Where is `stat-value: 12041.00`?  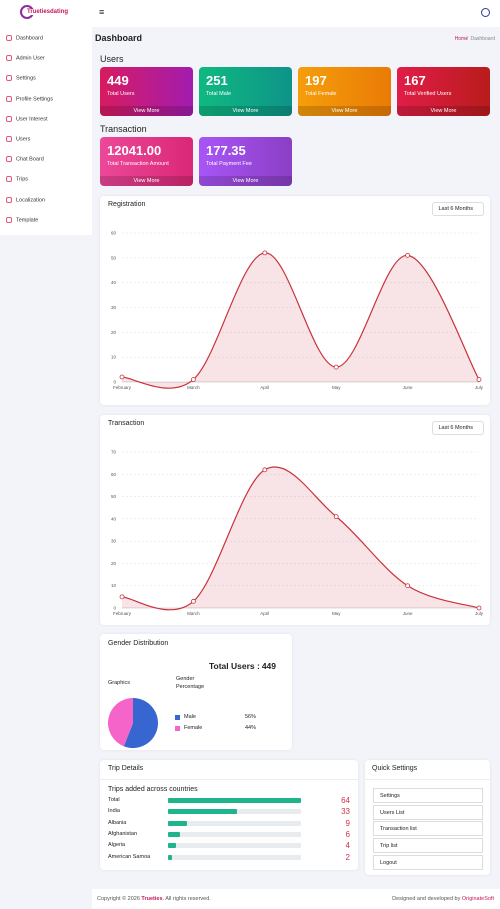 stat-value: 12041.00 is located at coordinates (134, 150).